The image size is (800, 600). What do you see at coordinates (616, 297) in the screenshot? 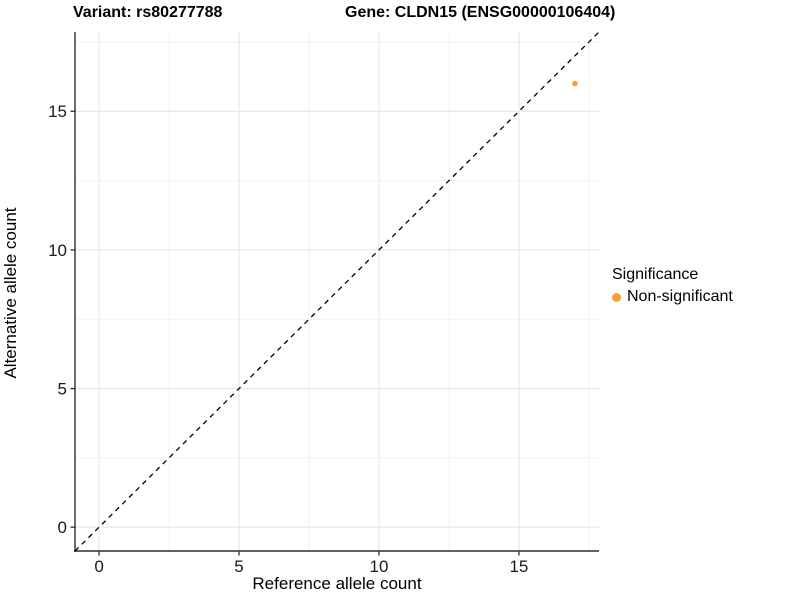
I see `legend-point-icon` at bounding box center [616, 297].